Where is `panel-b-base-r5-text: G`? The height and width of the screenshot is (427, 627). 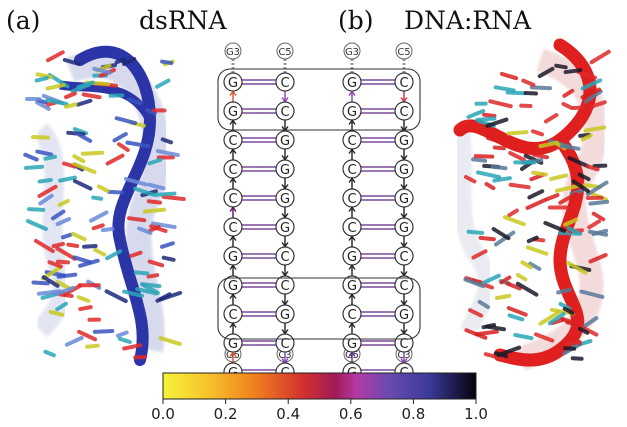 panel-b-base-r5-text: G is located at coordinates (404, 228).